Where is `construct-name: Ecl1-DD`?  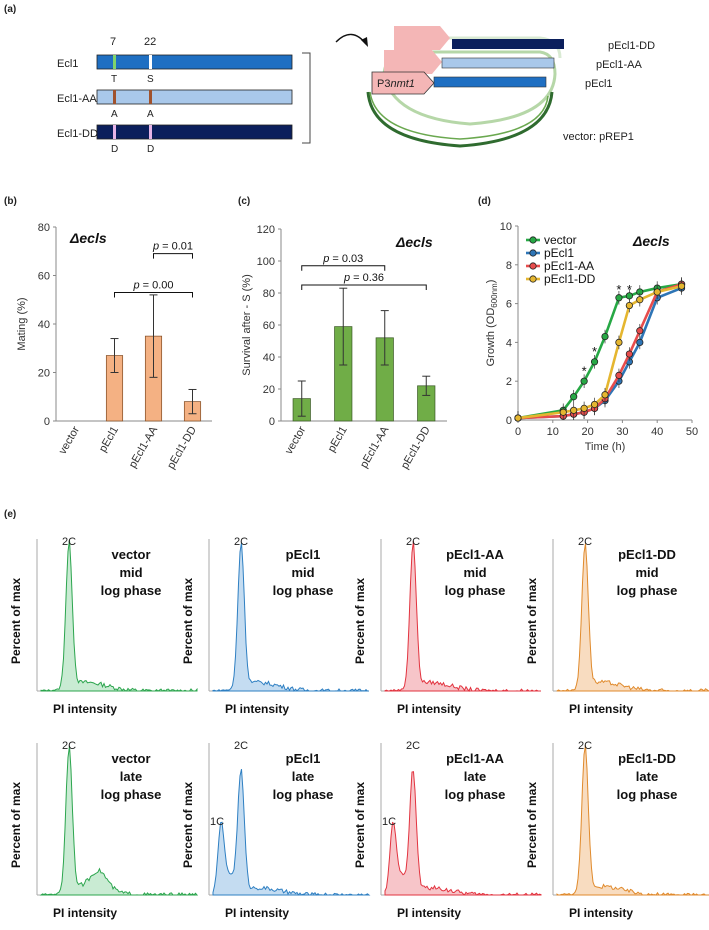
construct-name: Ecl1-DD is located at coordinates (77, 134).